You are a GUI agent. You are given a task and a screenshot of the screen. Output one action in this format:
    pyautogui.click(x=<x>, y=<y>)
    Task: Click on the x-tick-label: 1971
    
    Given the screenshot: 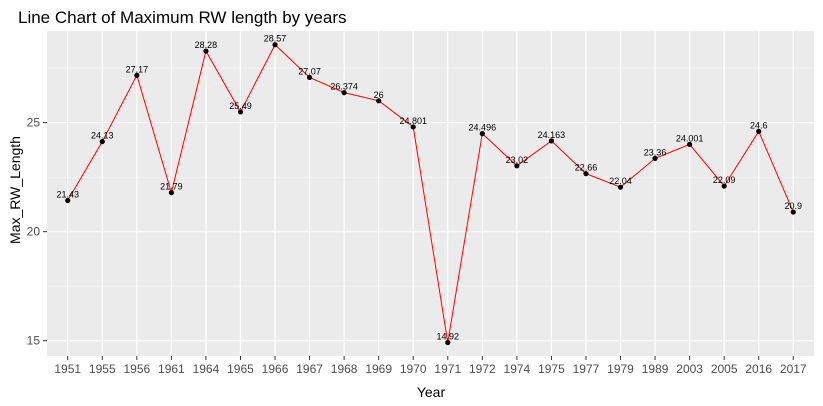 What is the action you would take?
    pyautogui.click(x=447, y=369)
    